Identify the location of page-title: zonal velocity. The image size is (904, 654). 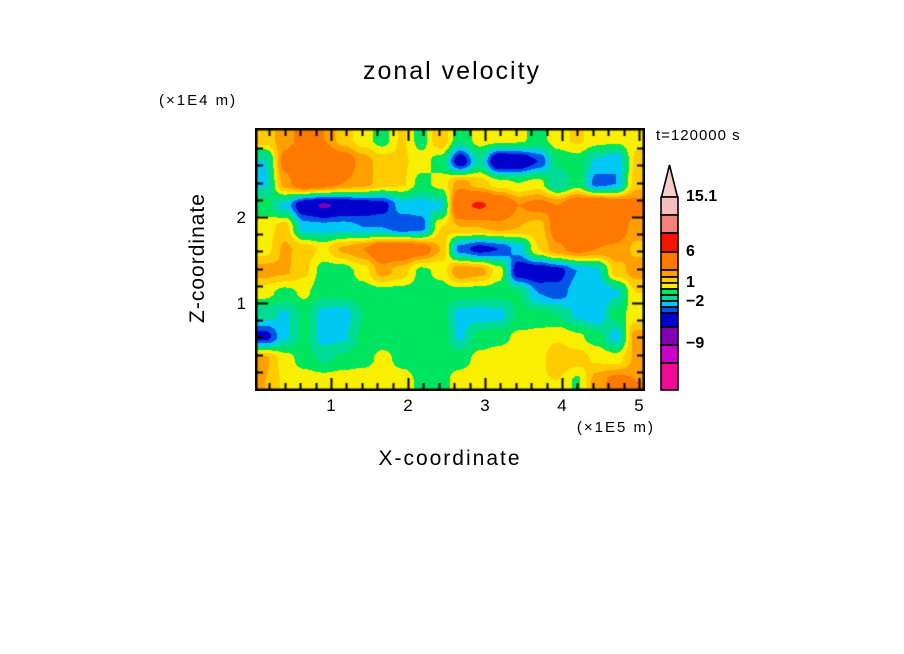
(452, 71).